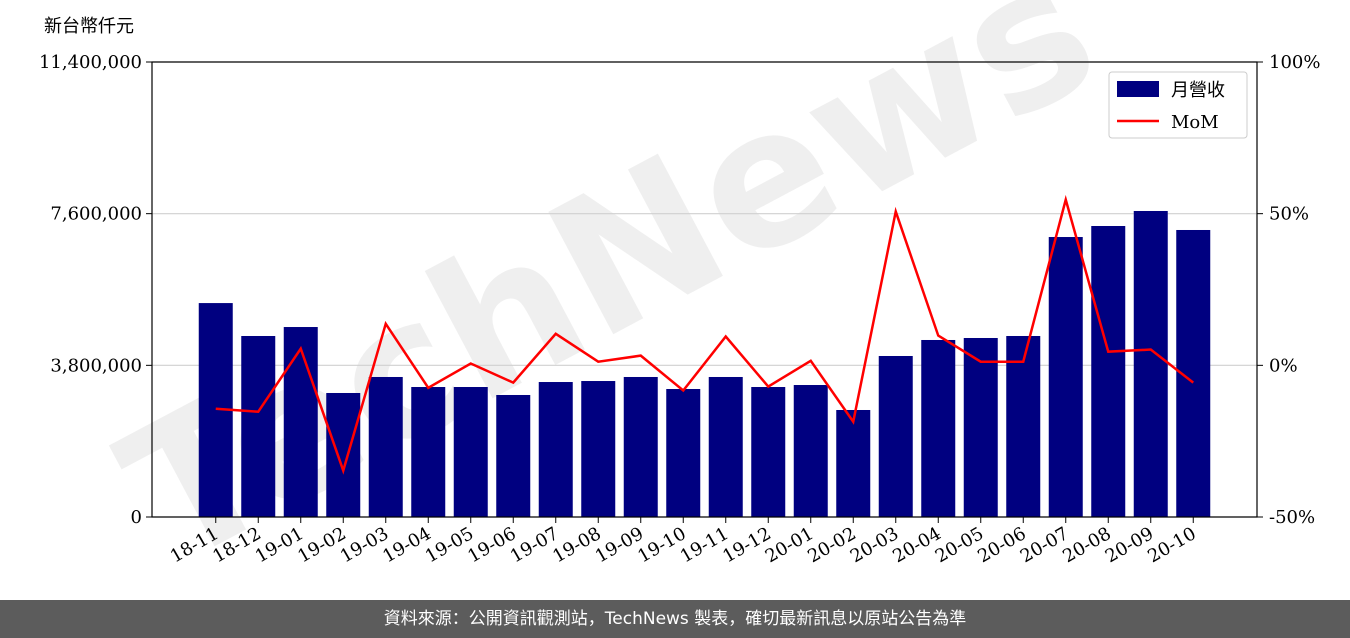  I want to click on y-axis-label: 新台幣仟元, so click(89, 26).